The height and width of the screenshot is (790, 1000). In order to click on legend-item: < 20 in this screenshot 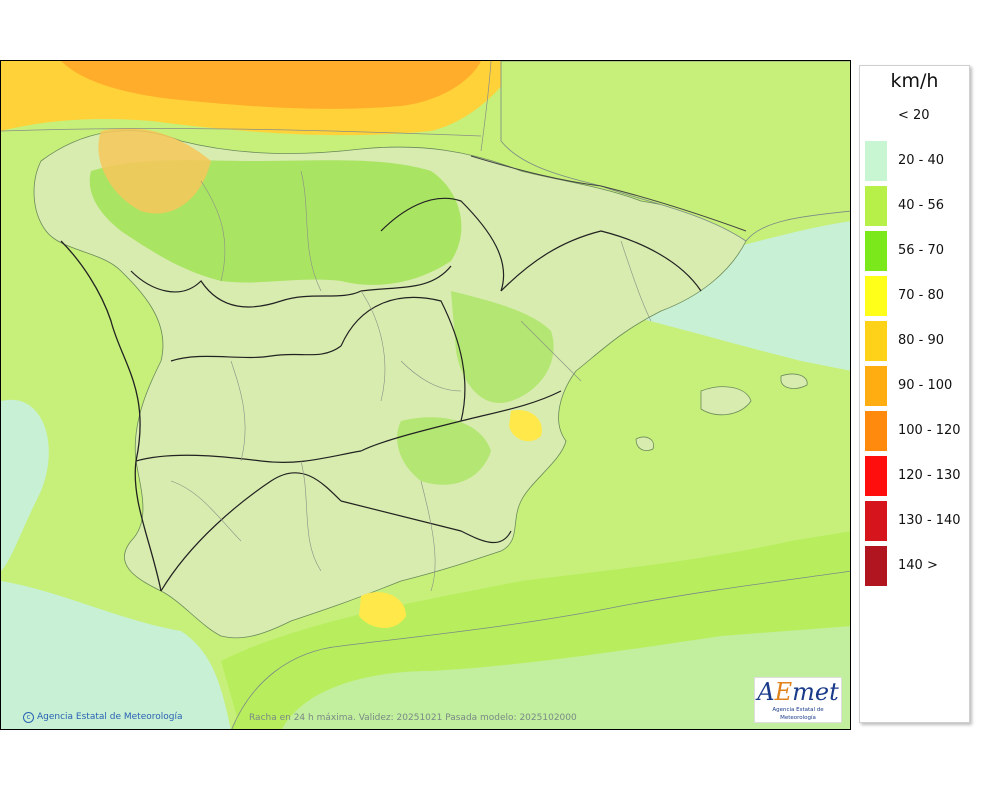, I will do `click(916, 116)`.